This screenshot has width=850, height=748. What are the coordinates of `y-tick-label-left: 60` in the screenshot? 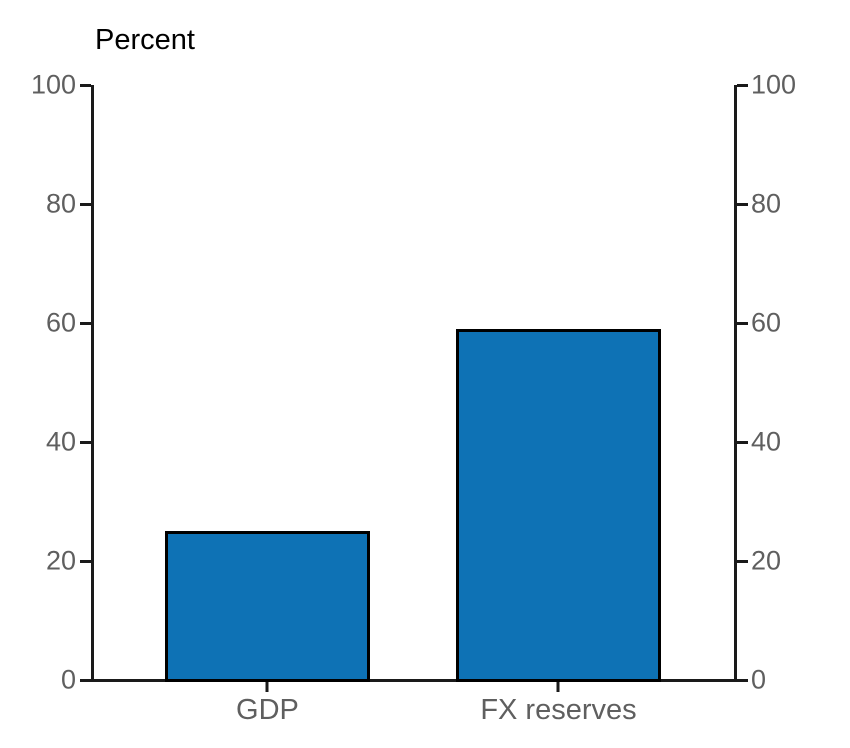 It's located at (60, 322).